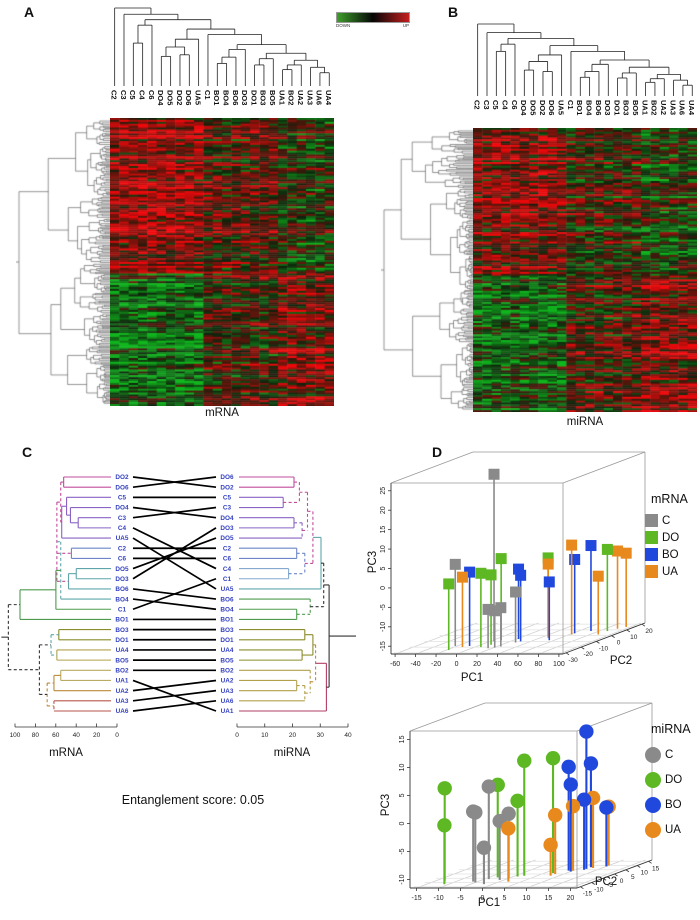  Describe the element at coordinates (405, 25) in the screenshot. I see `color-key-up-label: UP` at that location.